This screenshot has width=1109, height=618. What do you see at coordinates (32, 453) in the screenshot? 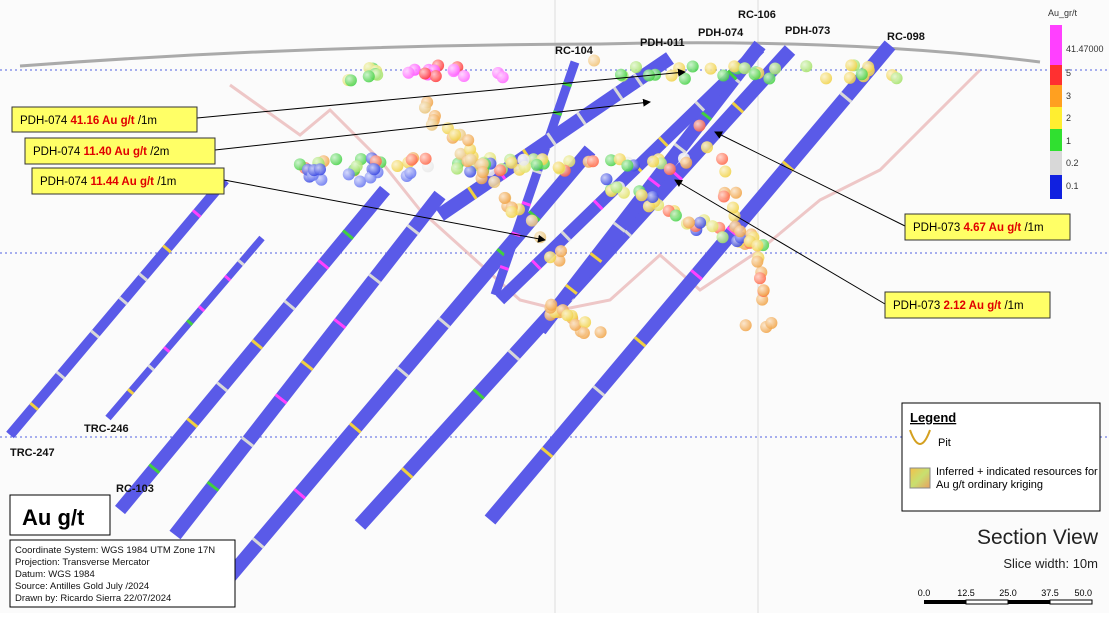
I see `hole-label: TRC-247` at bounding box center [32, 453].